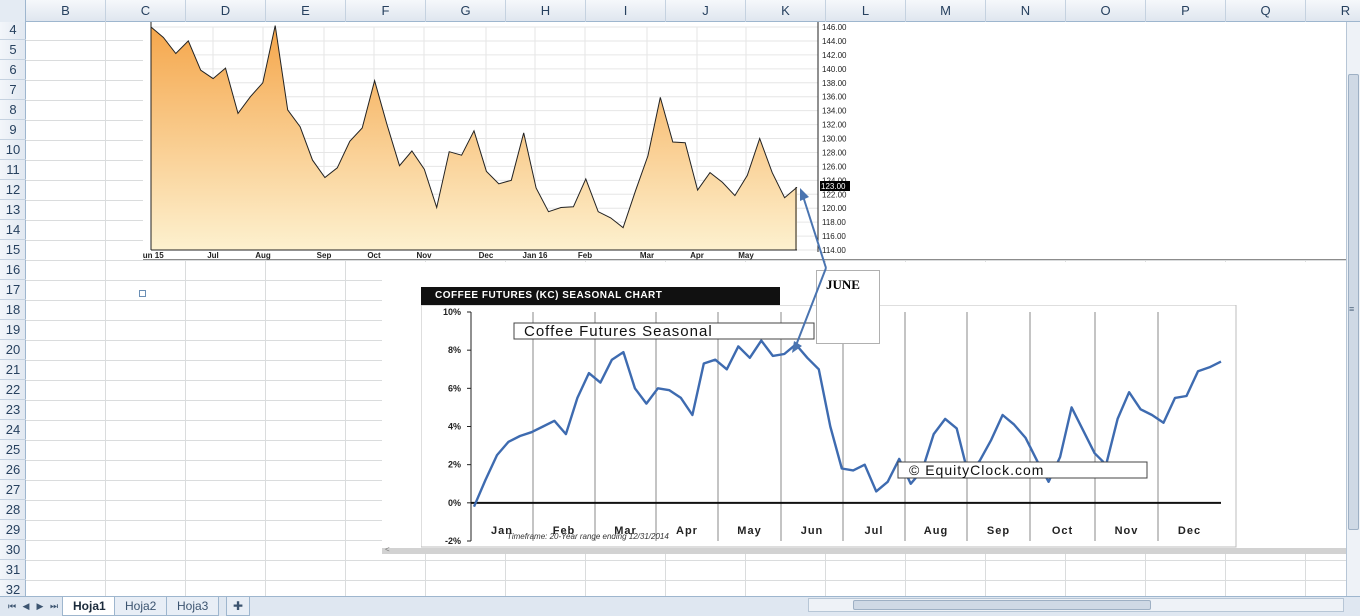 This screenshot has height=616, width=1360. Describe the element at coordinates (454, 503) in the screenshot. I see `y-tick-label: 0%` at that location.